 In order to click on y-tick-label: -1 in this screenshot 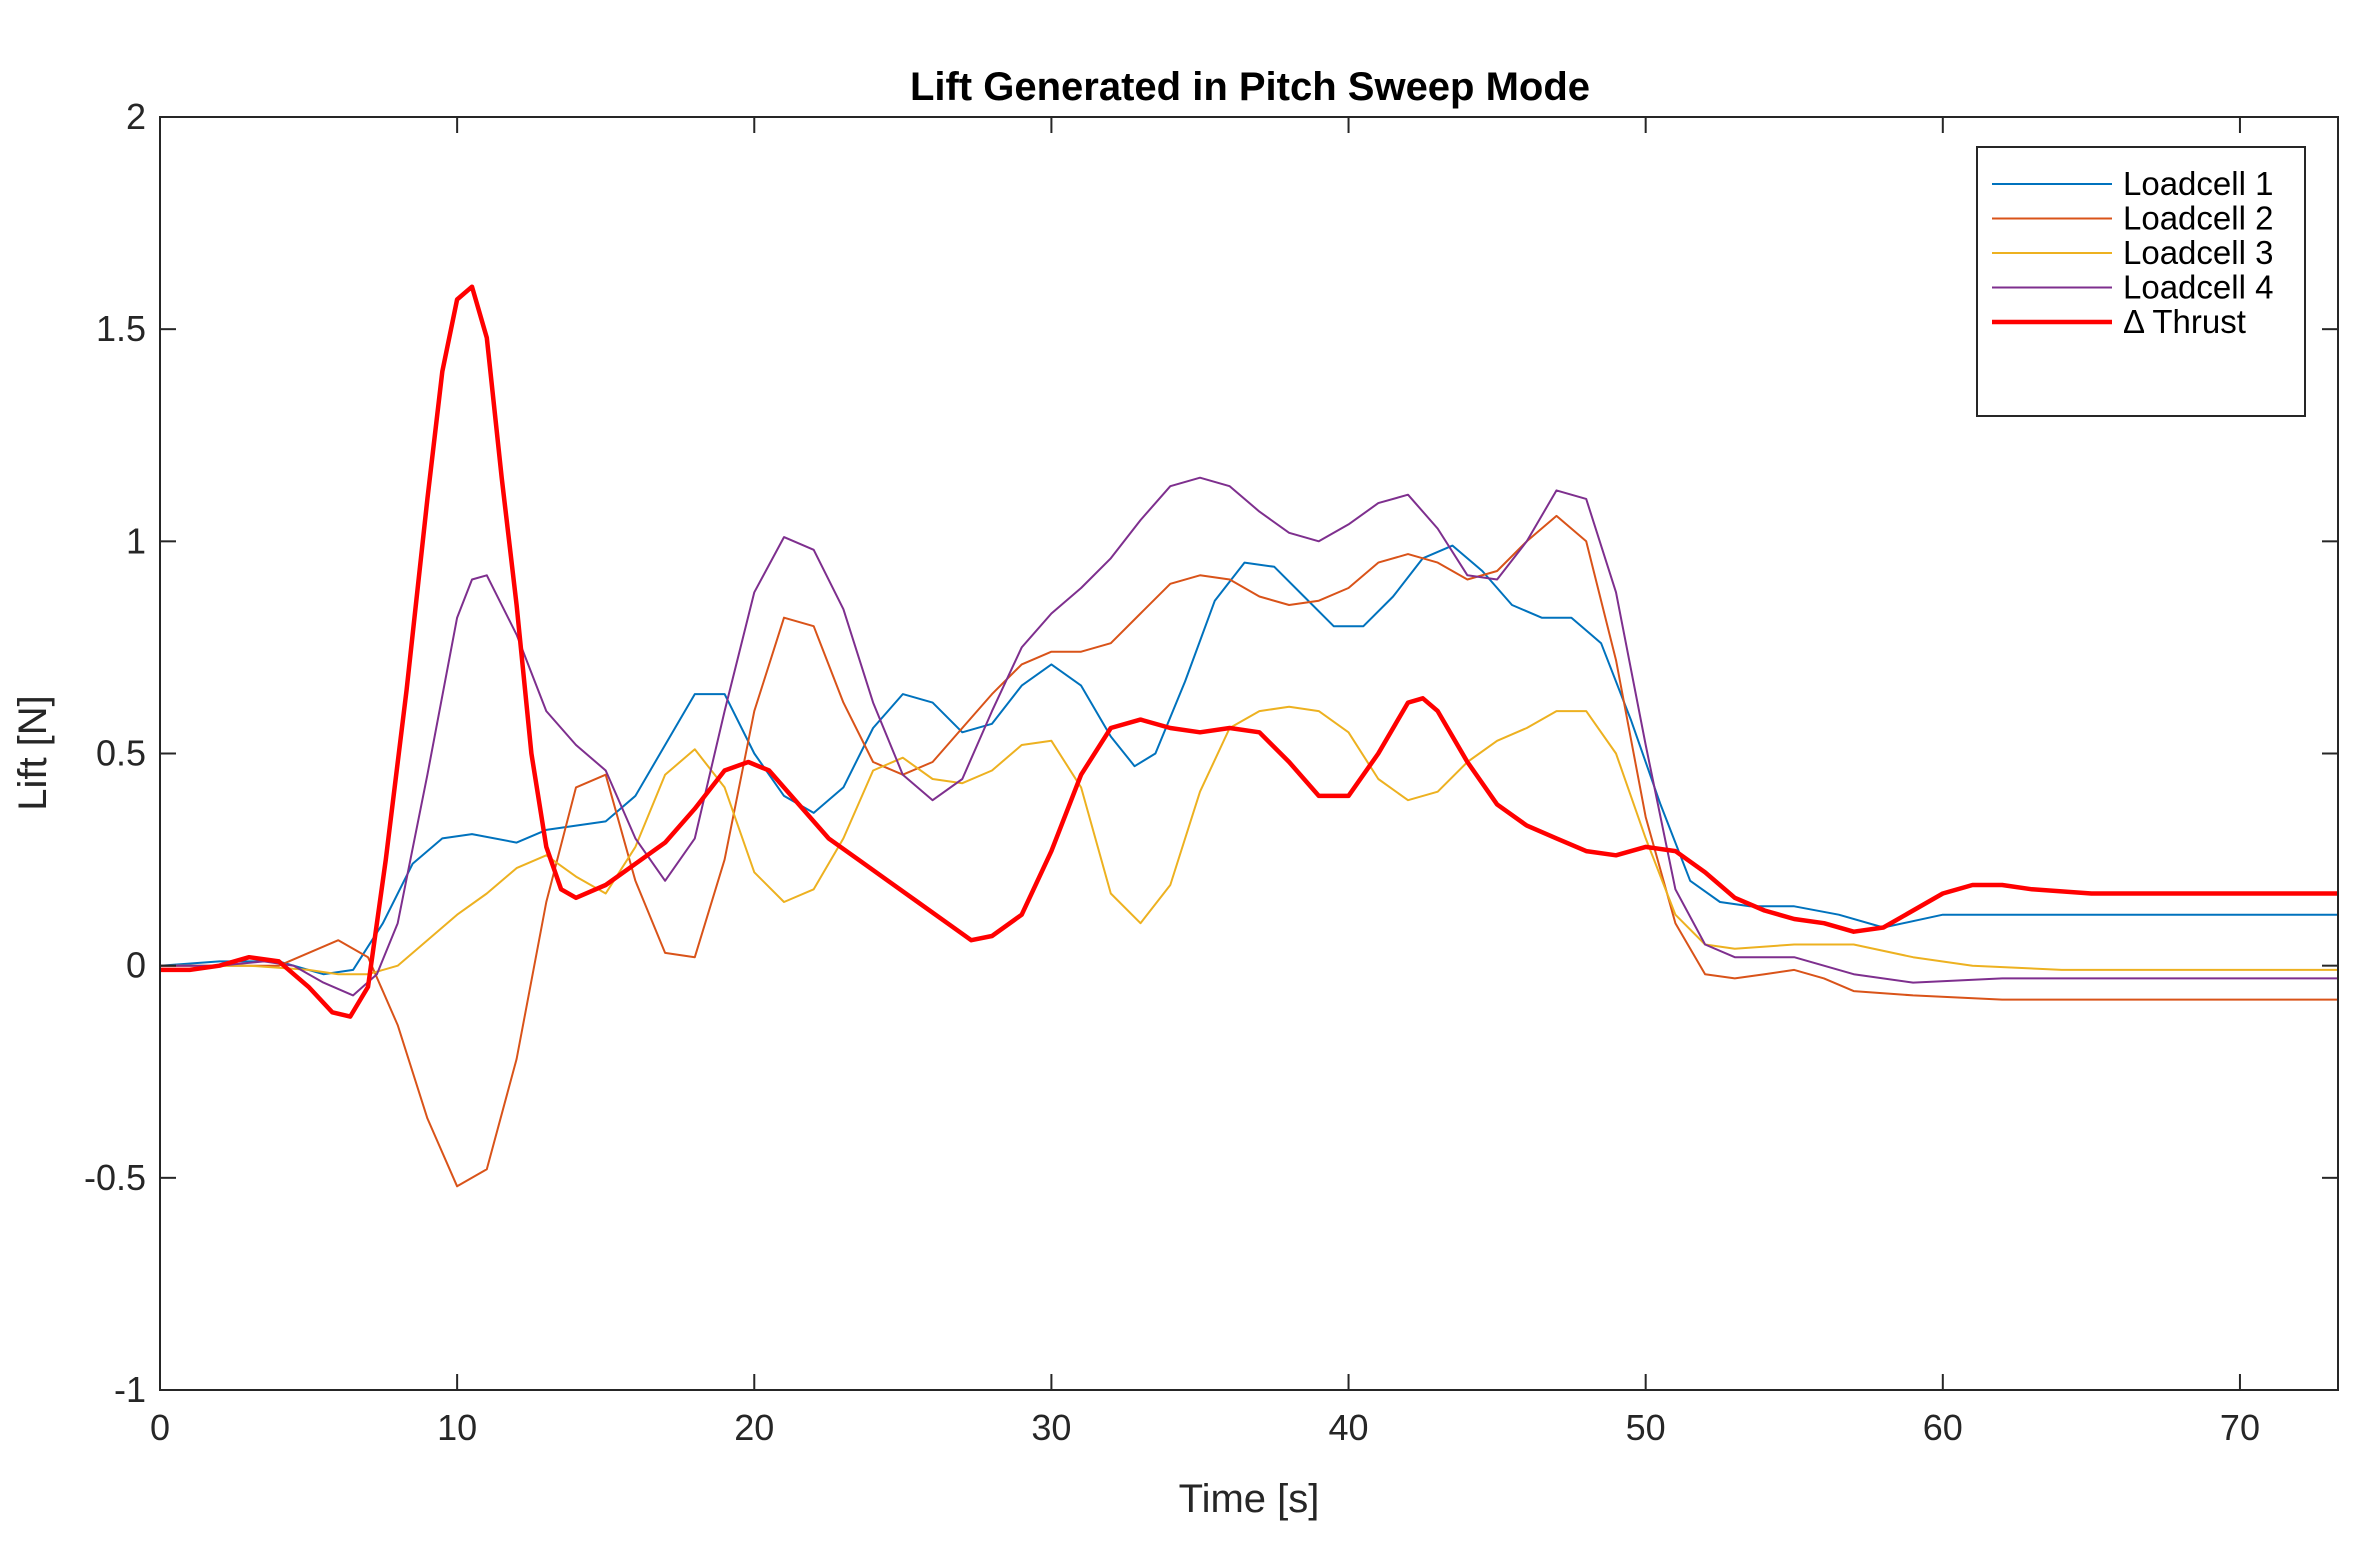, I will do `click(130, 1389)`.